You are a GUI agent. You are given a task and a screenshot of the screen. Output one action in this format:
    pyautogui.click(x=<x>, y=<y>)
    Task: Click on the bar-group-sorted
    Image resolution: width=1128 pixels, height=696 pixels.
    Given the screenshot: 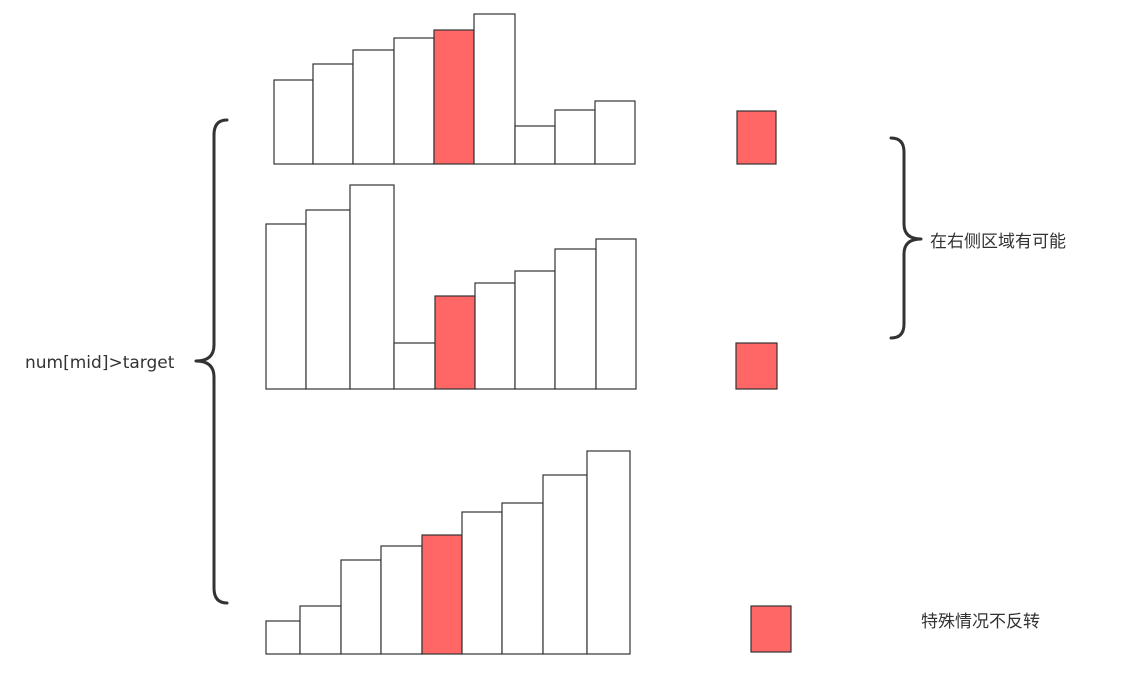 What is the action you would take?
    pyautogui.click(x=448, y=552)
    